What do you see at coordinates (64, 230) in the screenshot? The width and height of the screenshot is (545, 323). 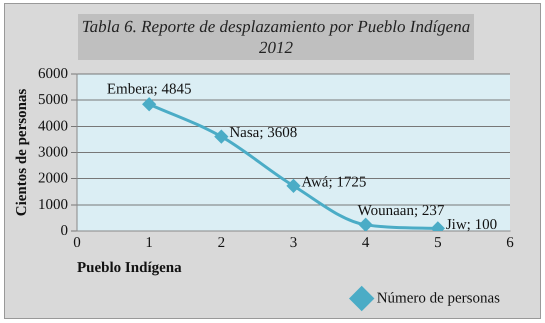 I see `y-tick-label: 0` at bounding box center [64, 230].